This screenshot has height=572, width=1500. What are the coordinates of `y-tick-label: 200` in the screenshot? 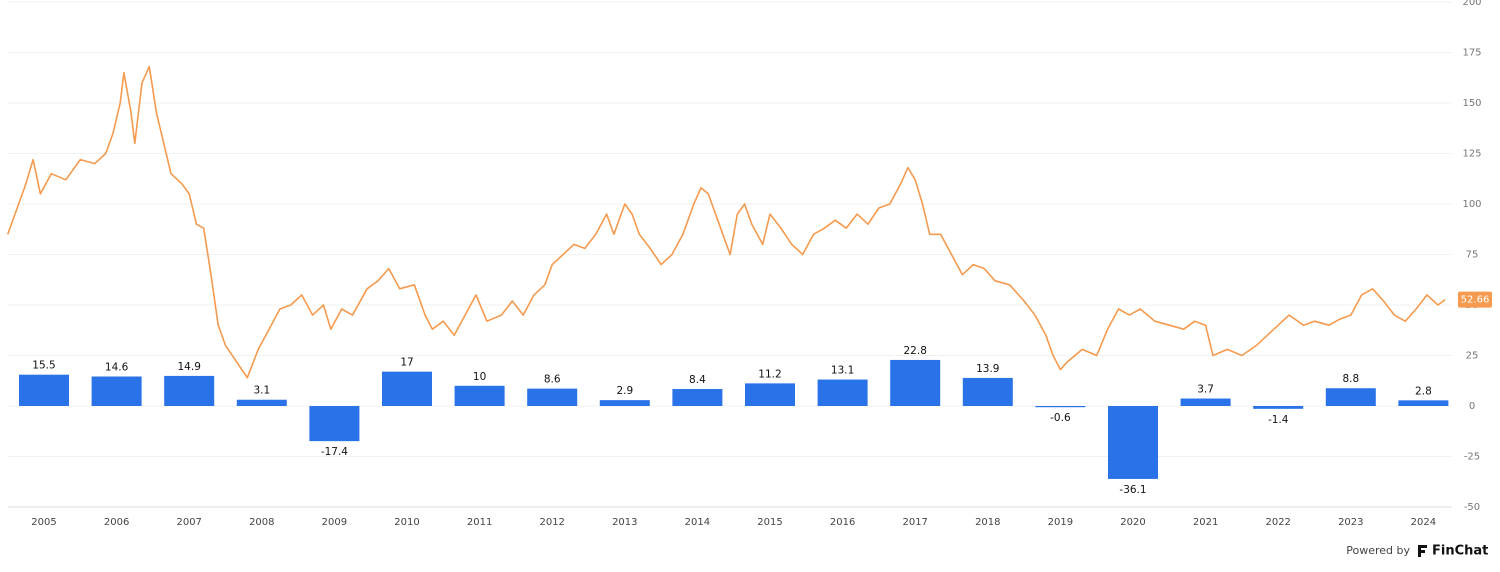 It's located at (1471, 4).